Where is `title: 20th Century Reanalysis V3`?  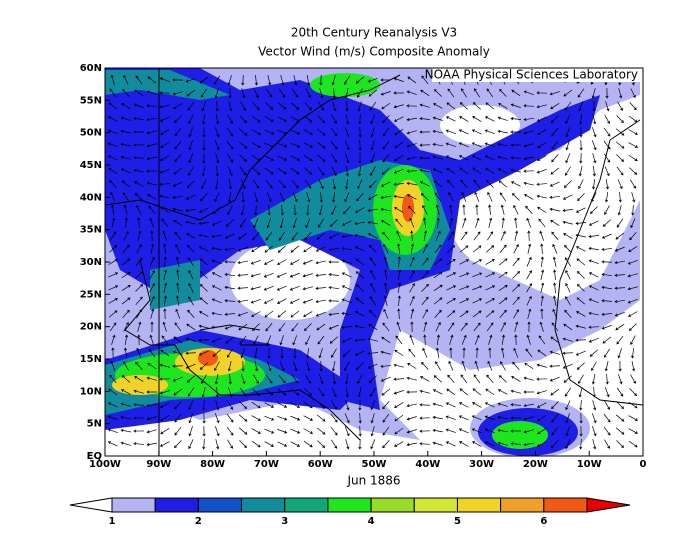 title: 20th Century Reanalysis V3 is located at coordinates (374, 33).